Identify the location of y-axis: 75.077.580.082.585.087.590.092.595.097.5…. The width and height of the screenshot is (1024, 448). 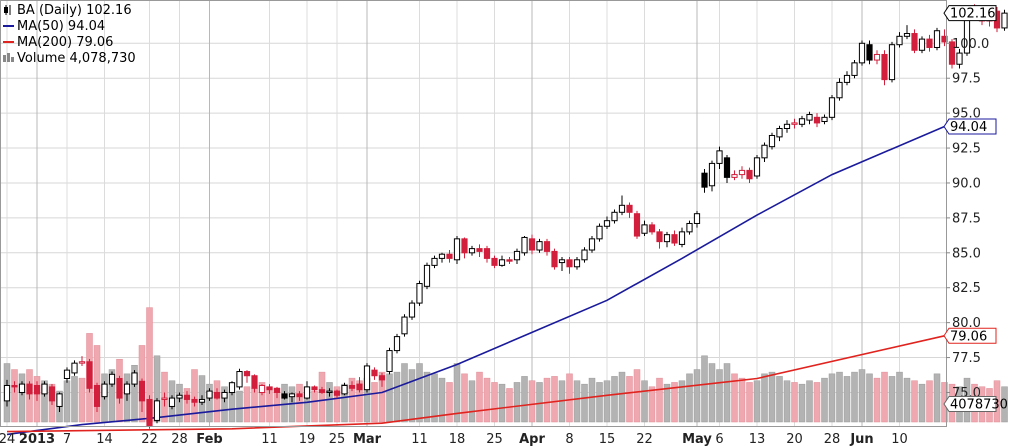
(967, 219).